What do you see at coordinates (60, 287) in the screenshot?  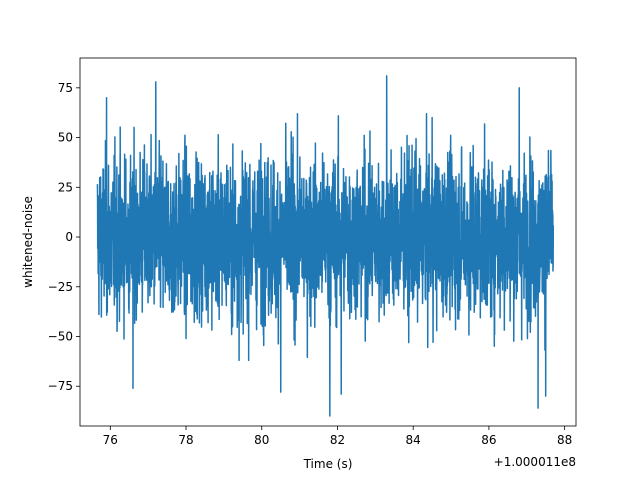 I see `y-tick-label: −25` at bounding box center [60, 287].